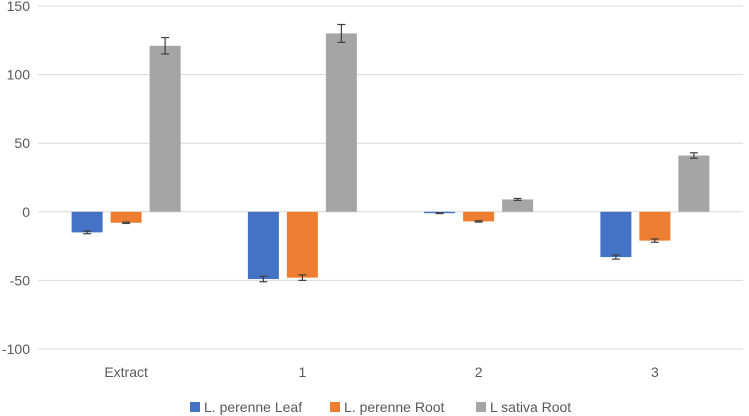  I want to click on y-tick-label: 100, so click(19, 75).